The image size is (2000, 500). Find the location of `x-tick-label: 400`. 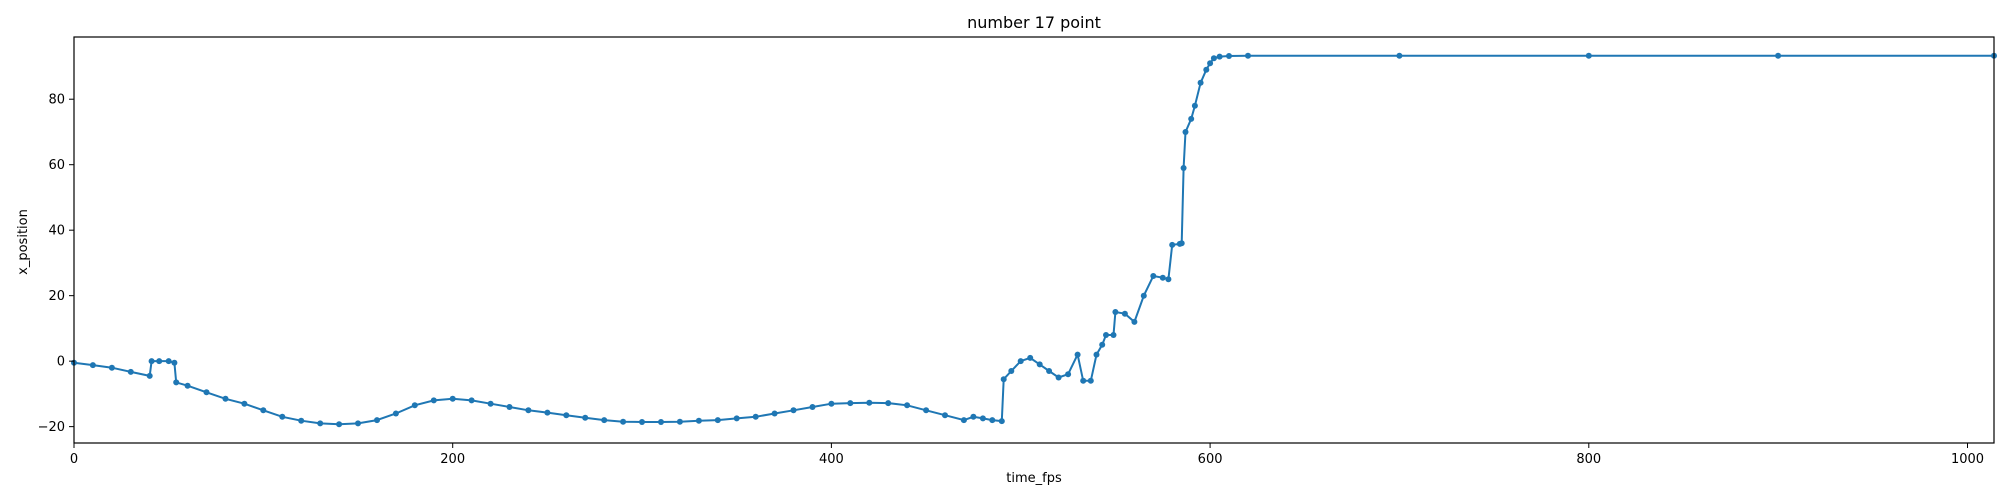

x-tick-label: 400 is located at coordinates (831, 459).